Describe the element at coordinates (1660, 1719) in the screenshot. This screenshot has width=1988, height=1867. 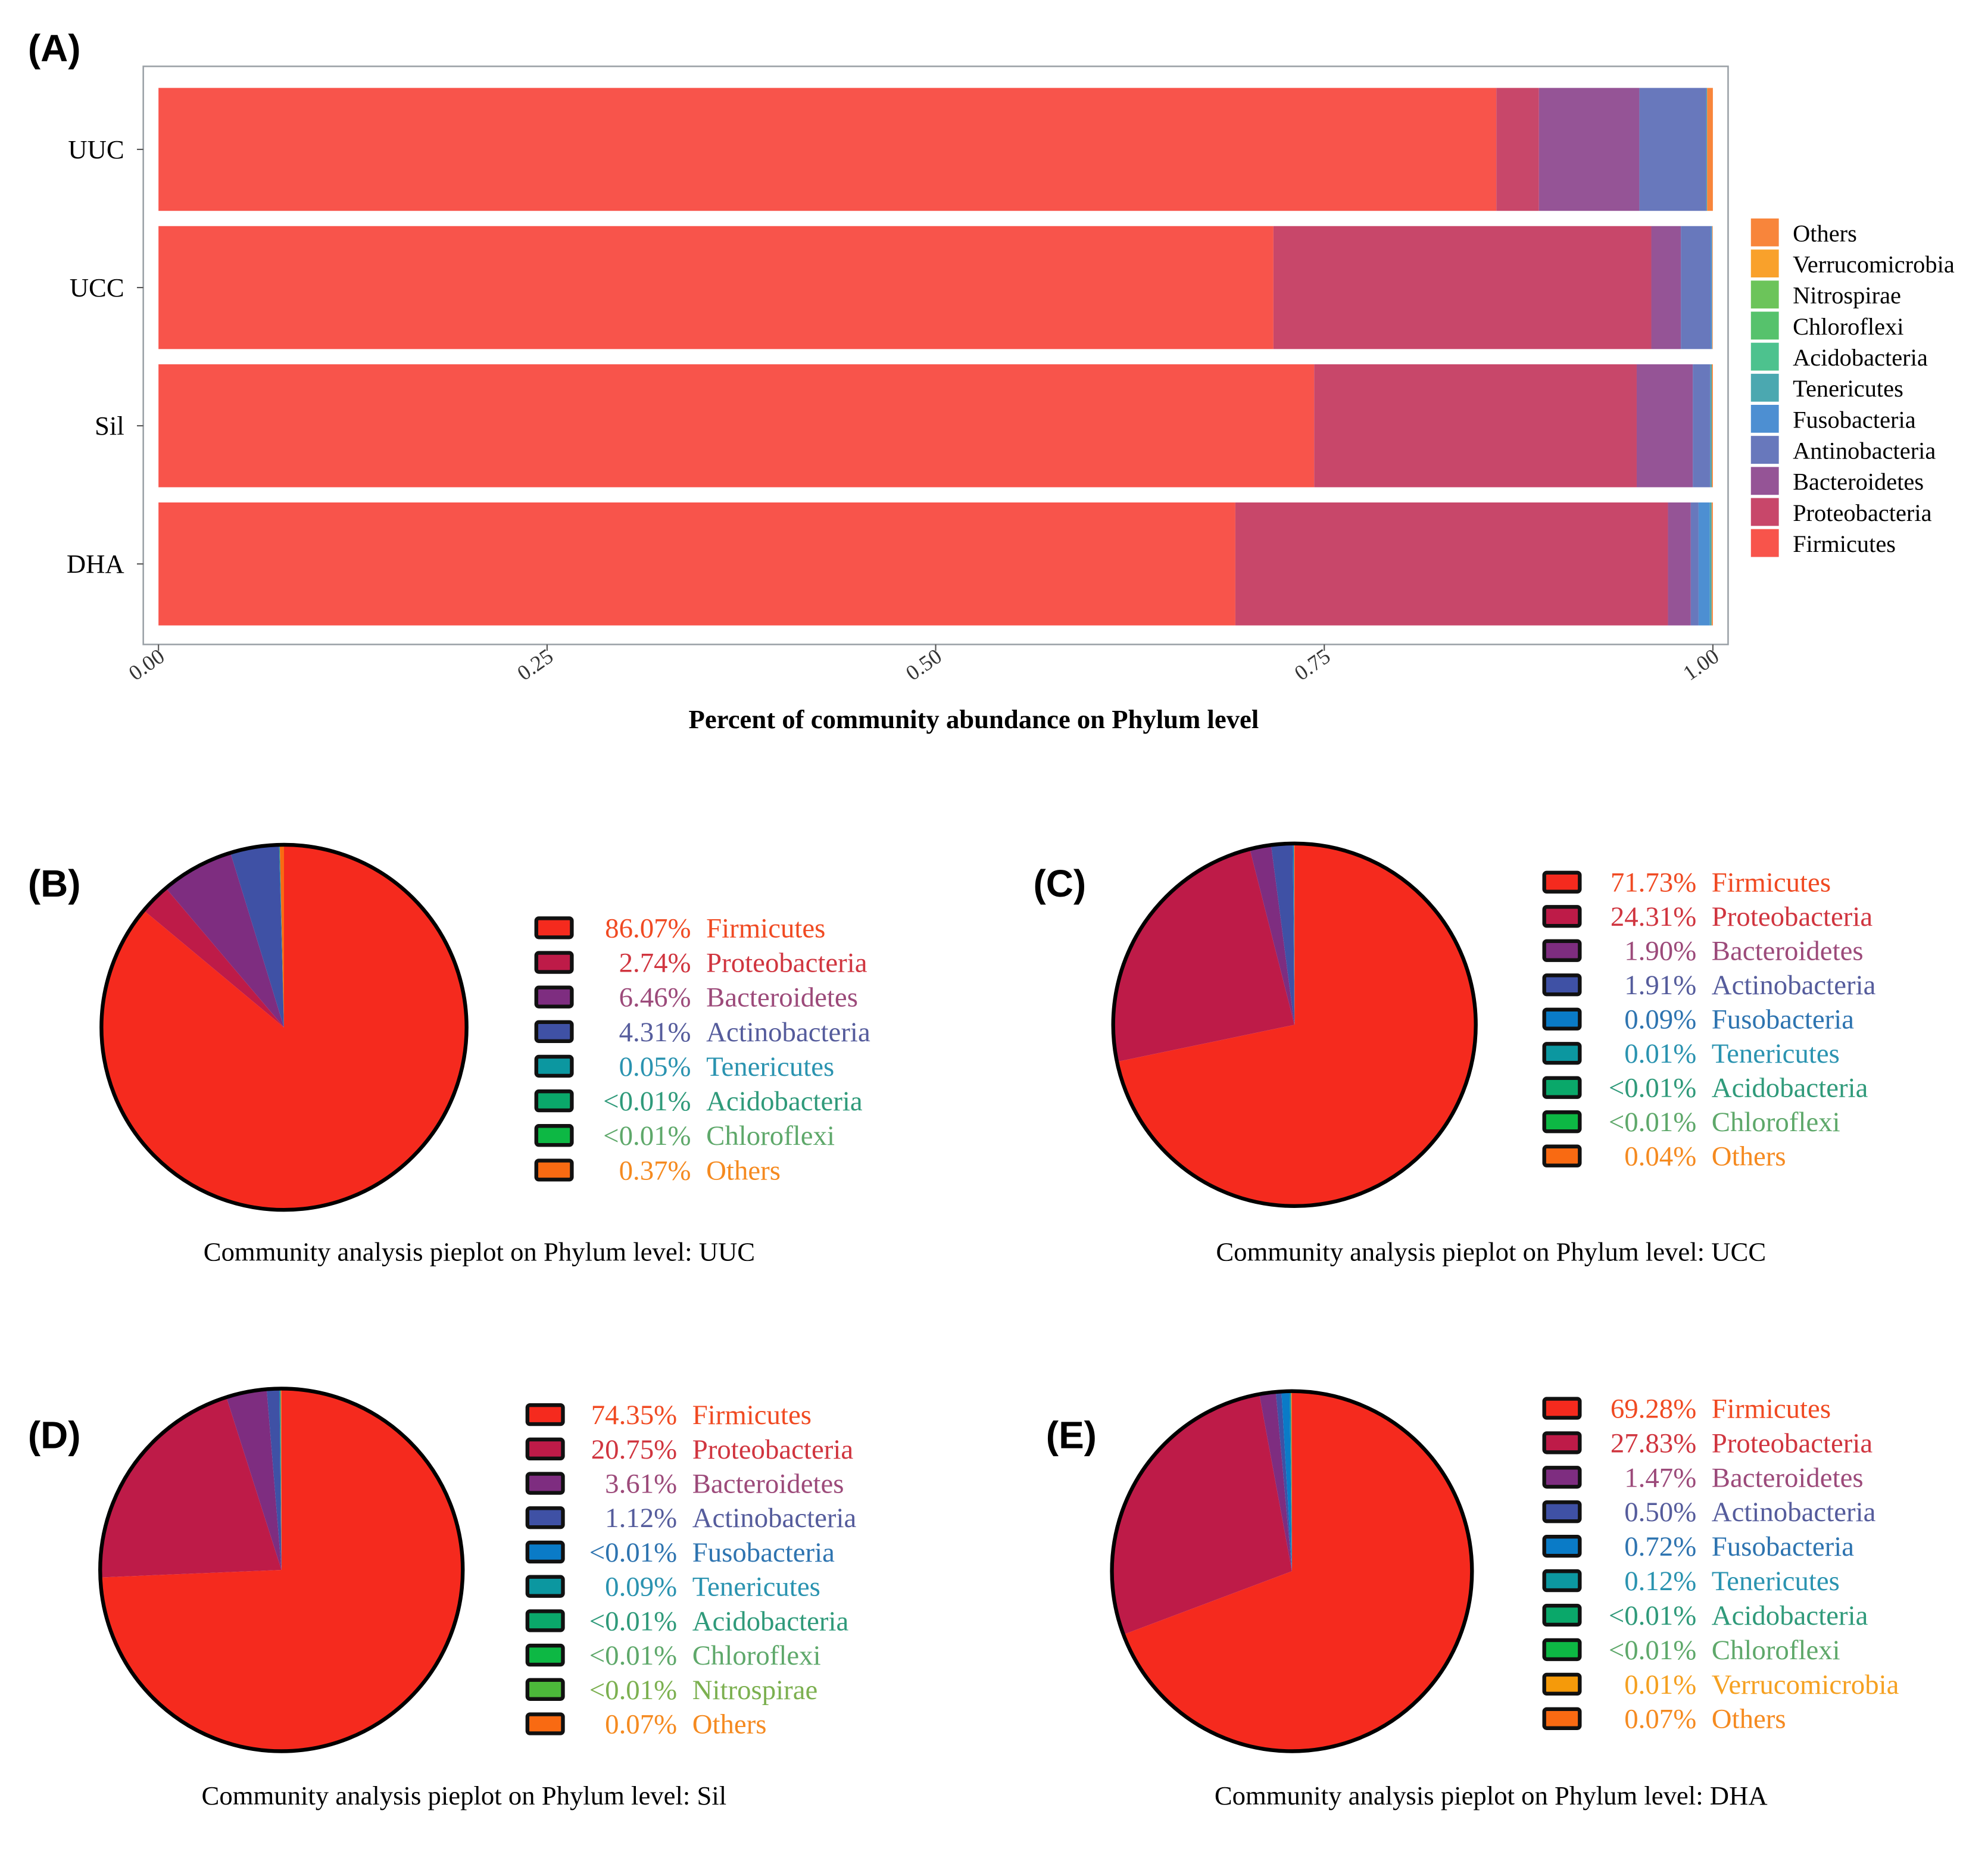
I see `legend-percent: 0.07%` at that location.